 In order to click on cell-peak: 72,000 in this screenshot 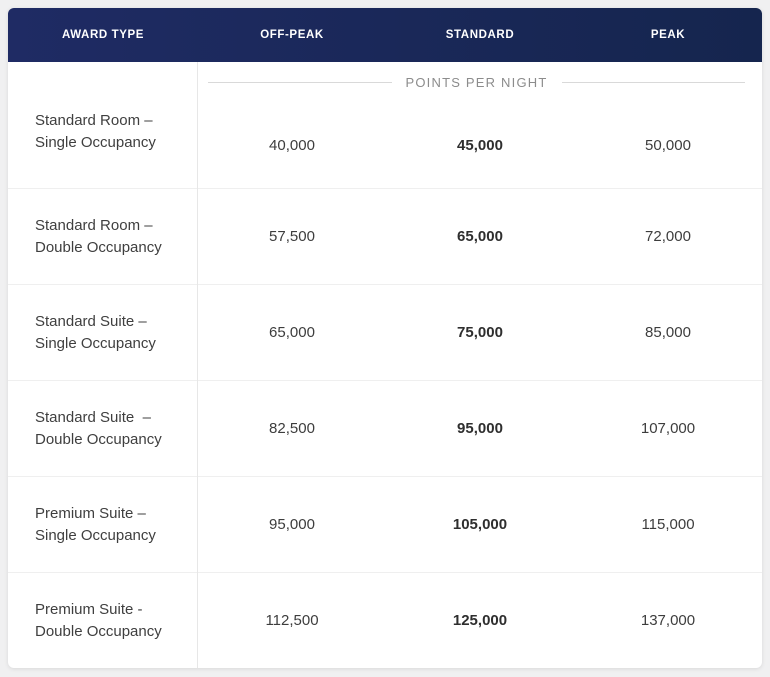, I will do `click(668, 236)`.